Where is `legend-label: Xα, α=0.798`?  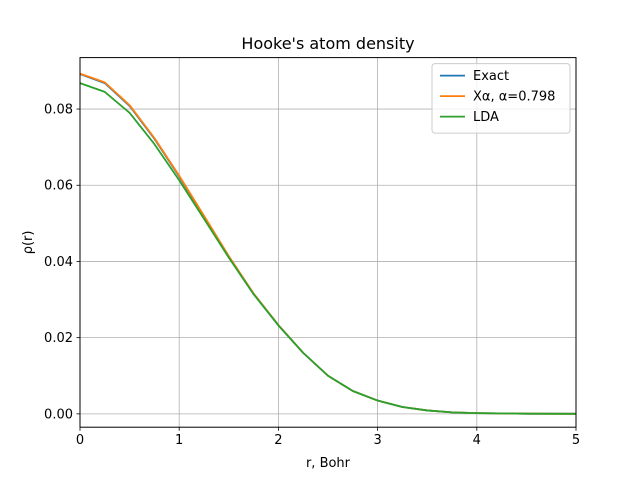
legend-label: Xα, α=0.798 is located at coordinates (514, 97).